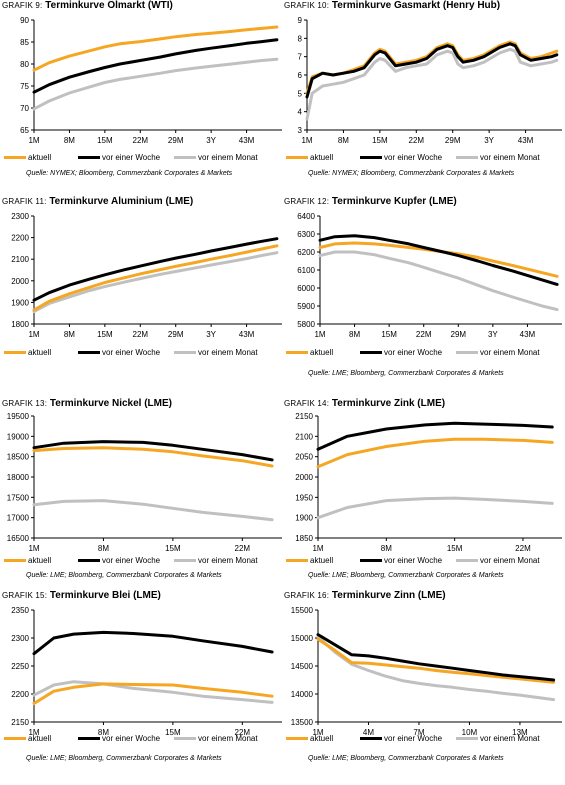  I want to click on y-tick-label: 6, so click(300, 75).